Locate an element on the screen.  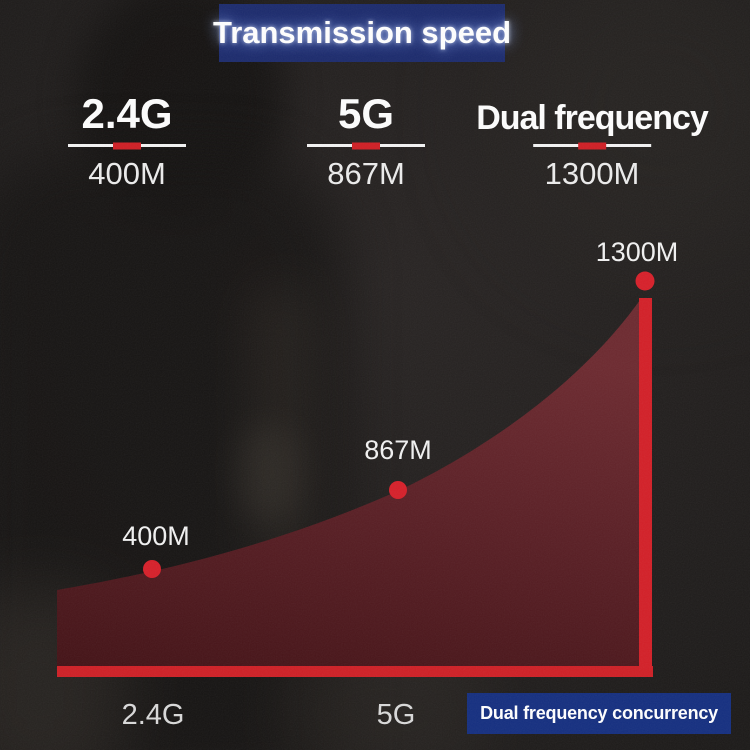
data-point-400m is located at coordinates (152, 569).